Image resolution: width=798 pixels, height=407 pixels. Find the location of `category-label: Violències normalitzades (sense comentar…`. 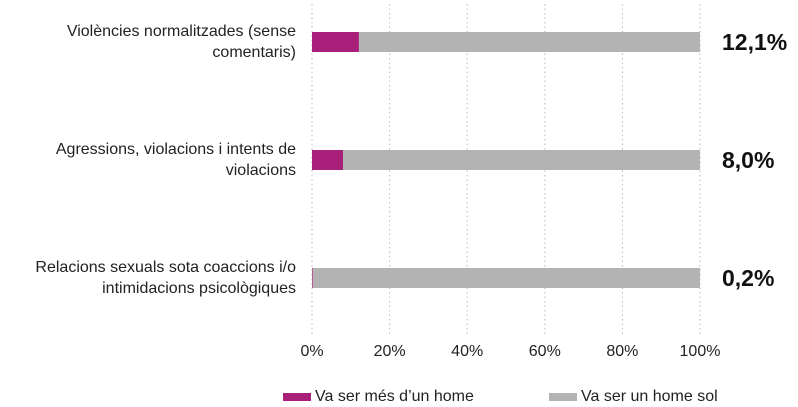

category-label: Violències normalitzades (sense comentar… is located at coordinates (181, 42).